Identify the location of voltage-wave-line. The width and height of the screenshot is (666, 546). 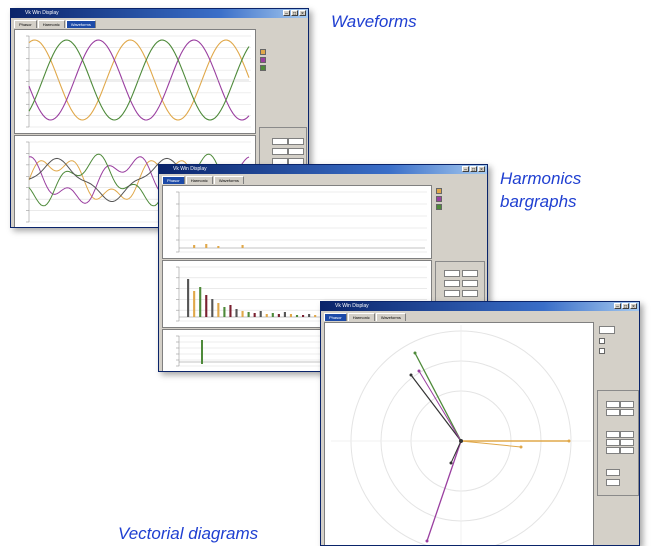
(139, 80).